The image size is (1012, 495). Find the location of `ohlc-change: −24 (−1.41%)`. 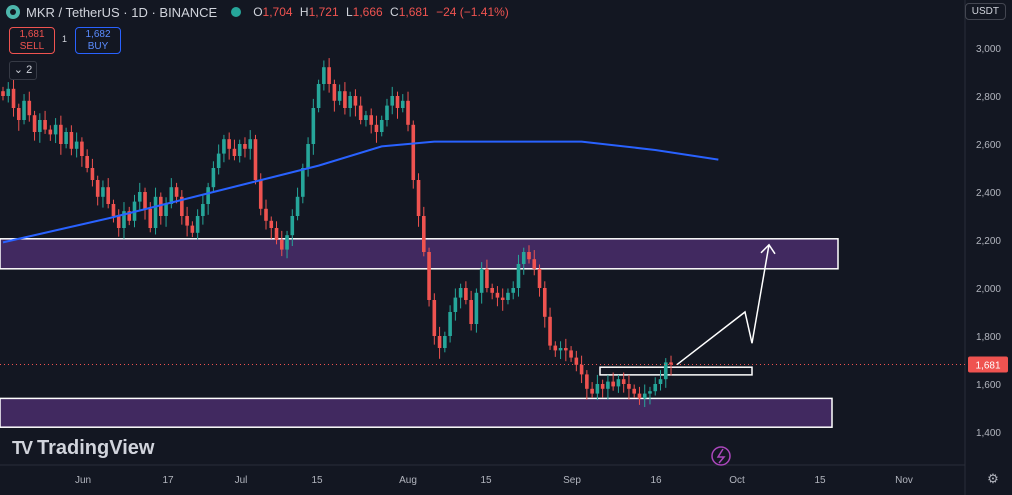

ohlc-change: −24 (−1.41%) is located at coordinates (472, 12).